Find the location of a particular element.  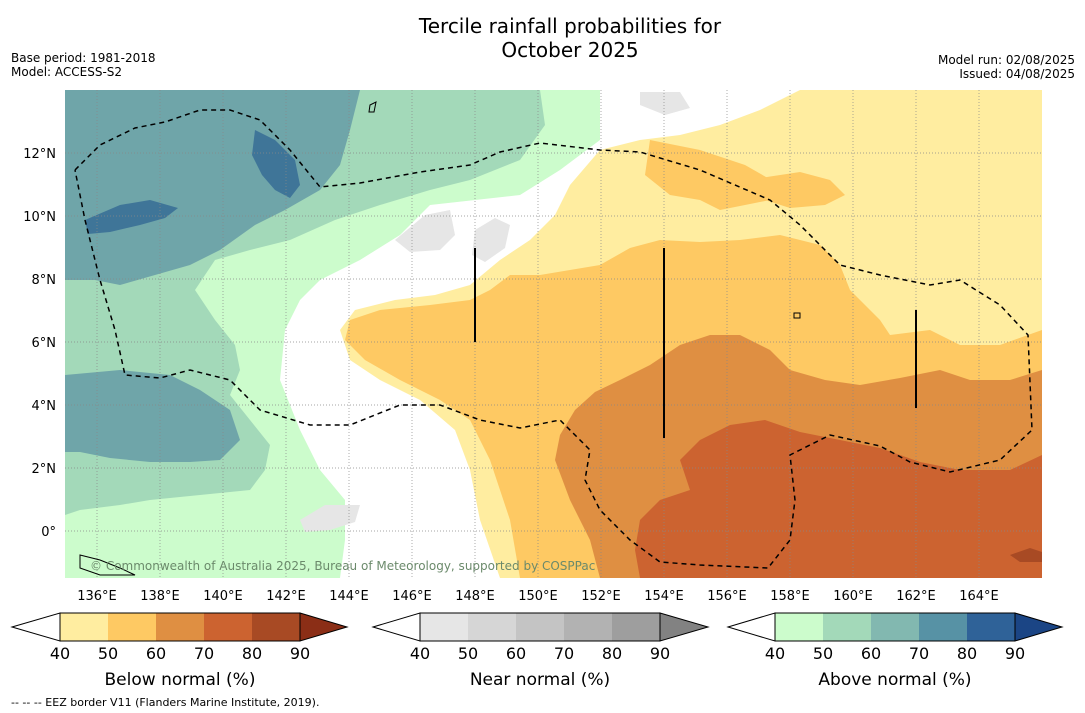

below-70-80-patch is located at coordinates (1026, 555).